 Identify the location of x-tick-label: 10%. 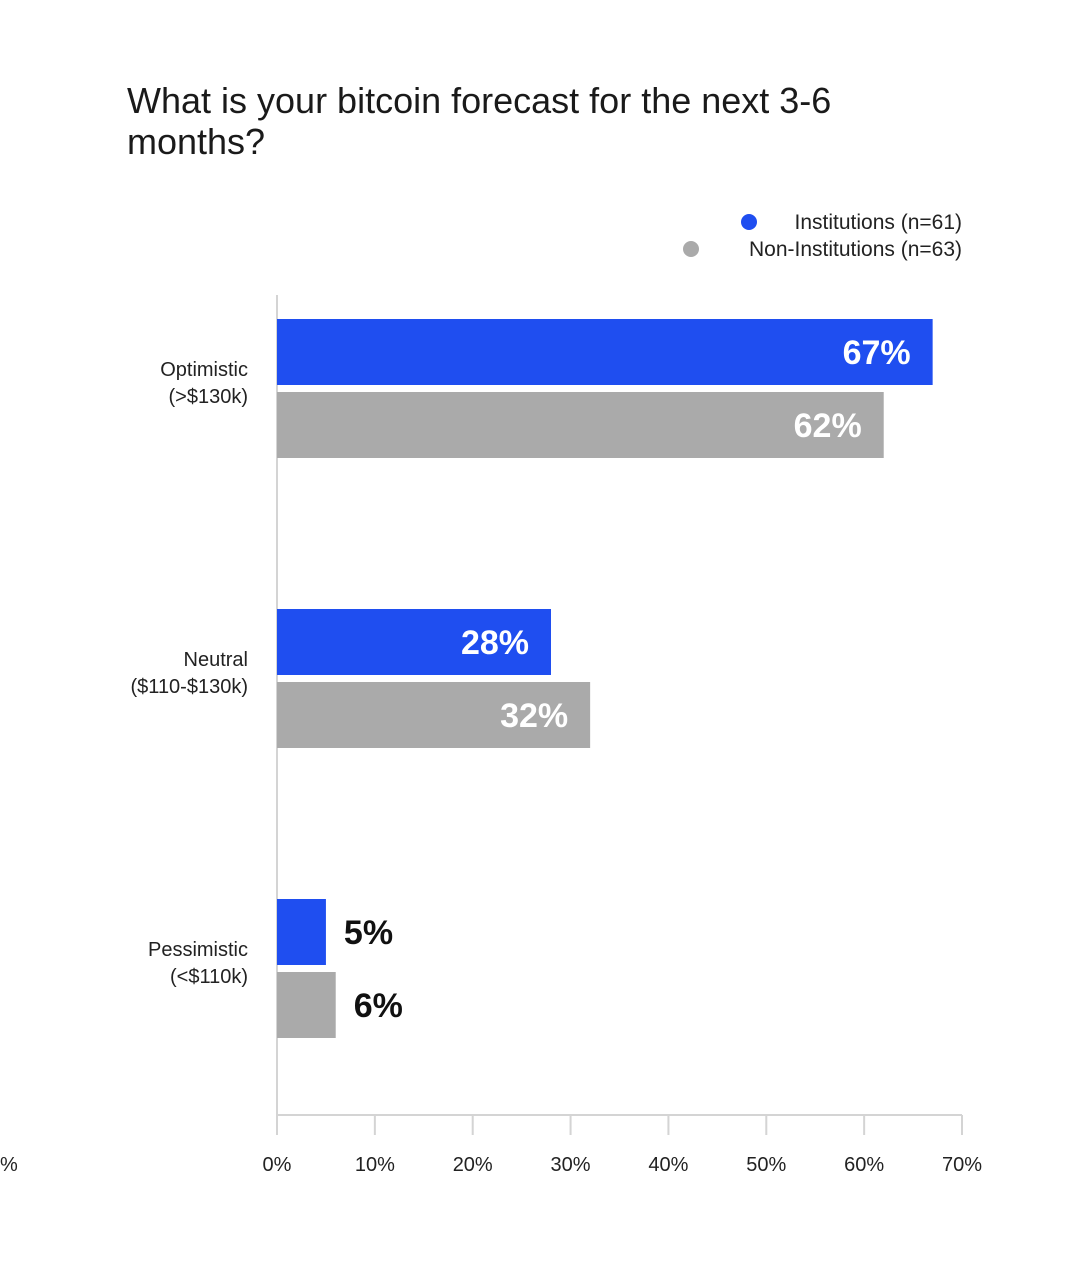
(375, 1165).